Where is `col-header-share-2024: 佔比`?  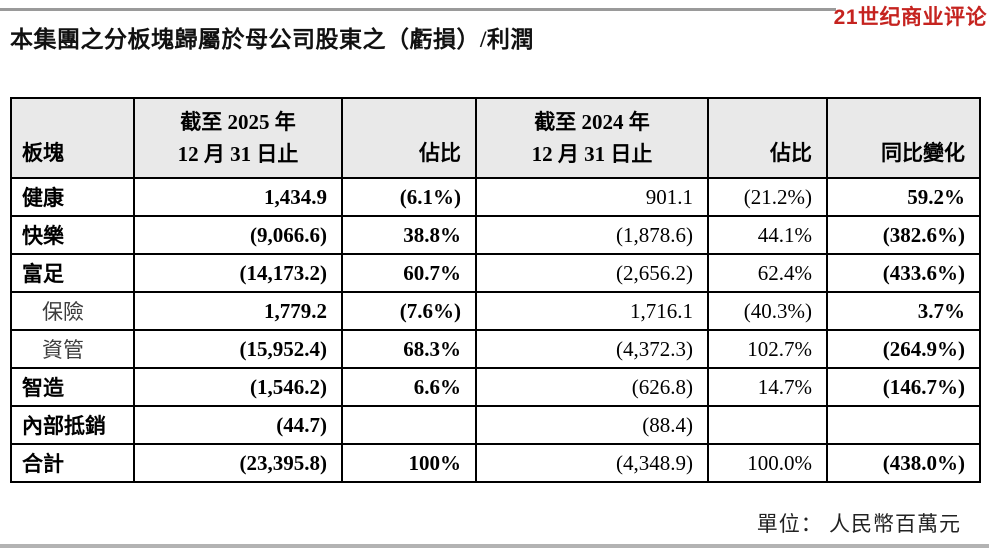
col-header-share-2024: 佔比 is located at coordinates (767, 138).